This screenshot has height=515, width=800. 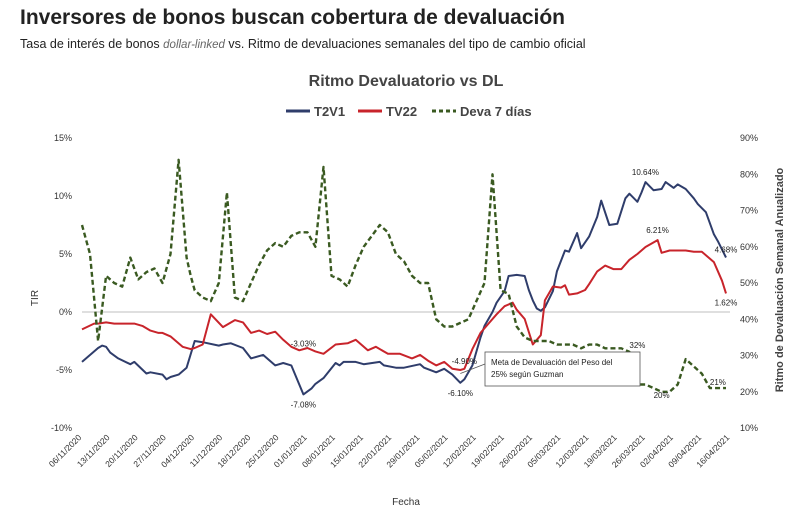 I want to click on y-tick-label: -5%, so click(x=64, y=370).